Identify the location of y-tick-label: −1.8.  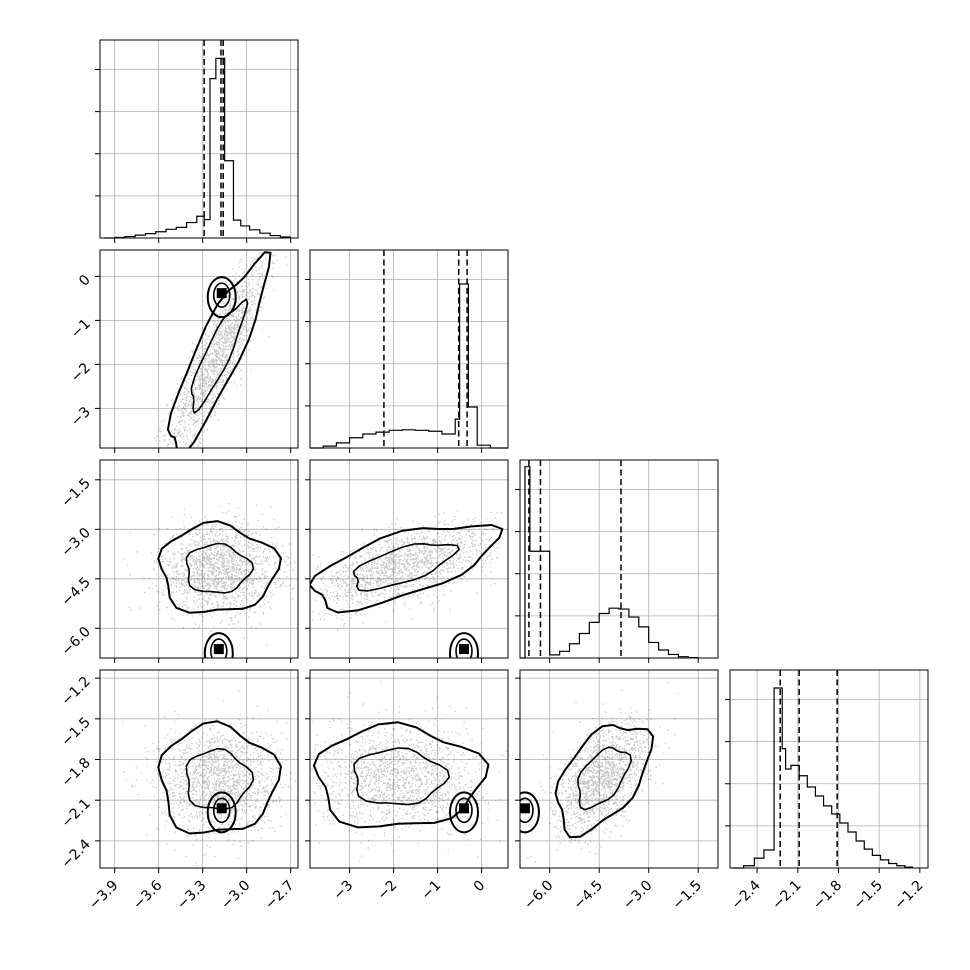
(75, 772).